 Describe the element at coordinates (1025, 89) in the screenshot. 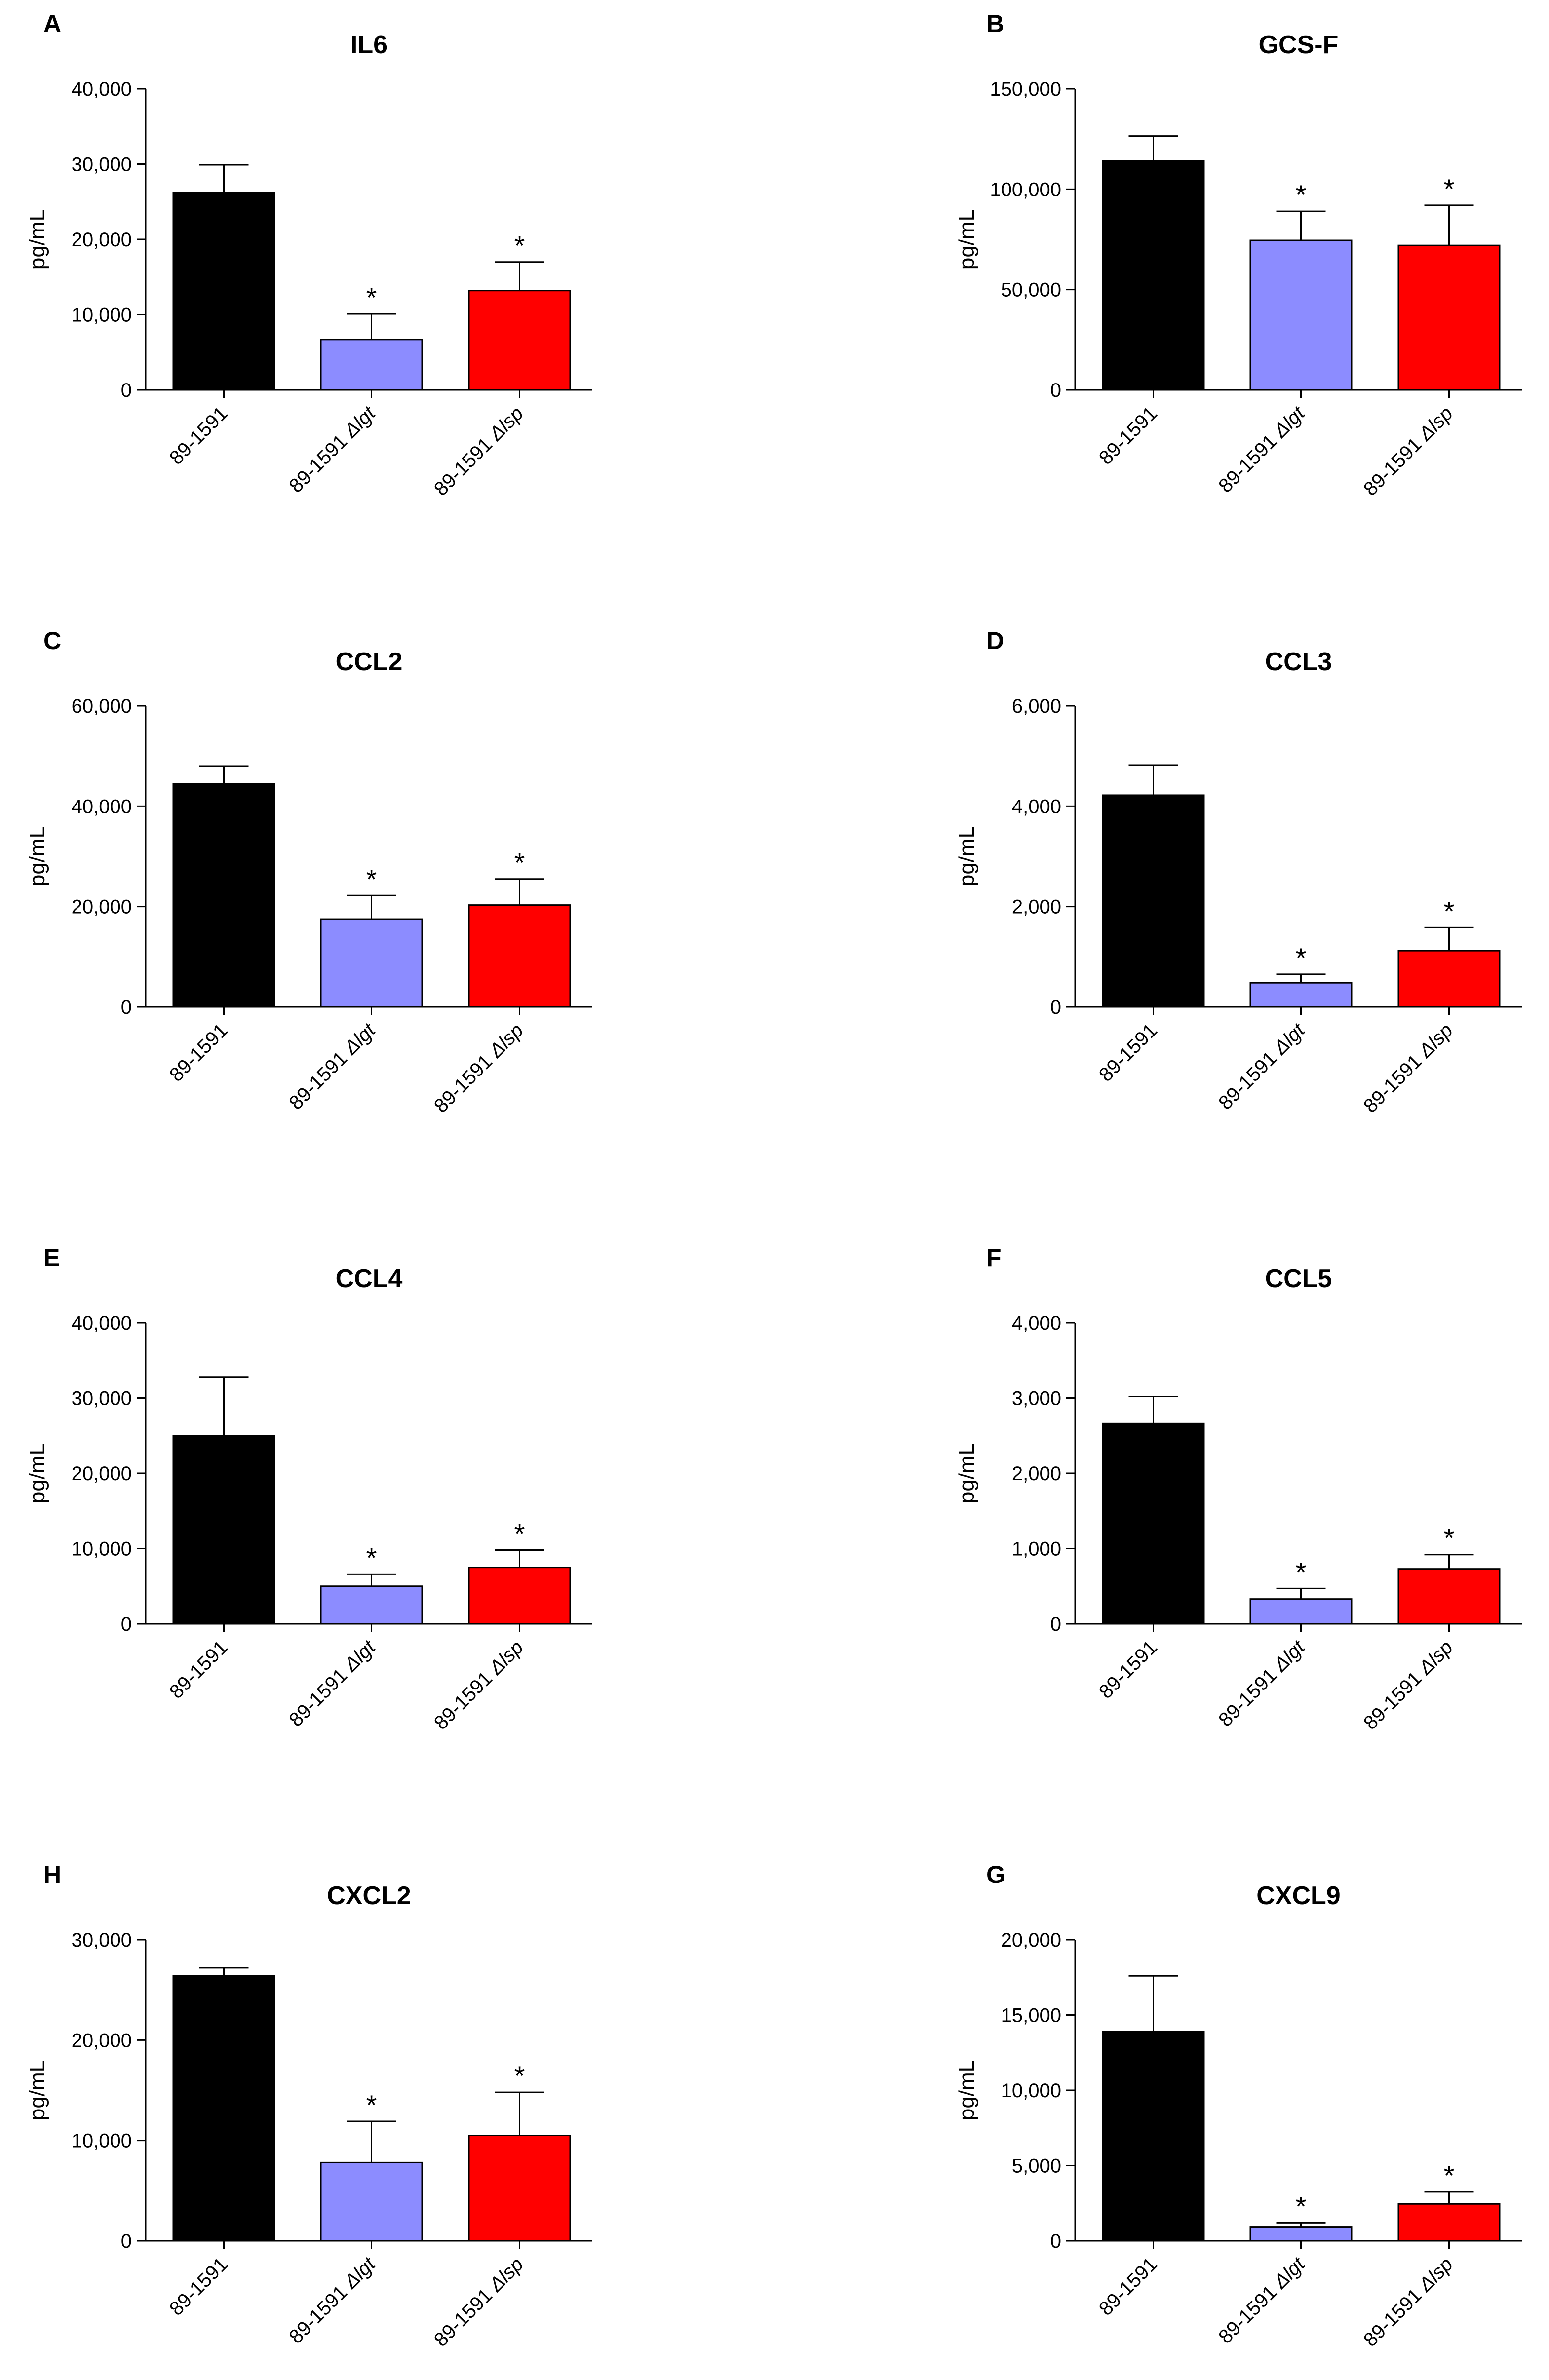

I see `y-tick-label: 150,000` at that location.